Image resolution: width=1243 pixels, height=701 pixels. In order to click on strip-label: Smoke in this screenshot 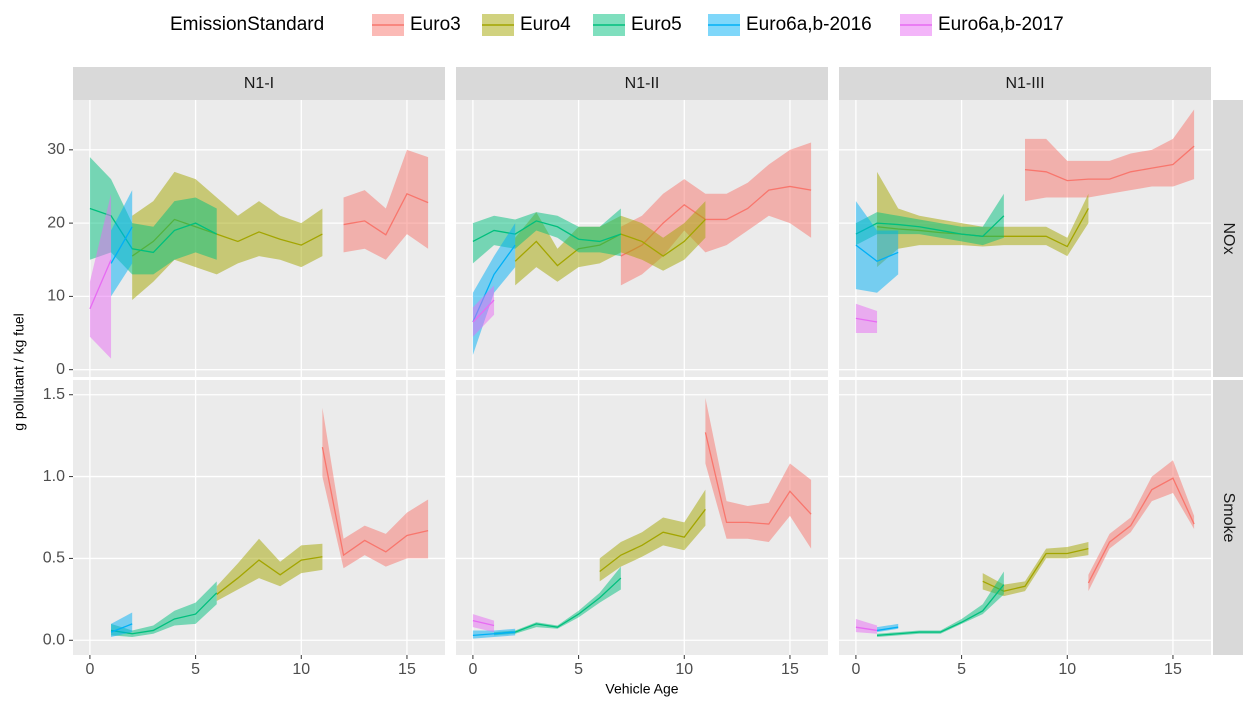, I will do `click(1228, 518)`.